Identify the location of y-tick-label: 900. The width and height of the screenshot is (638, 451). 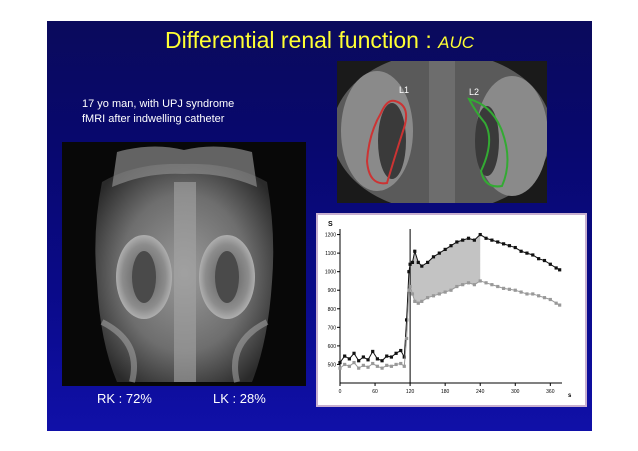
(332, 291).